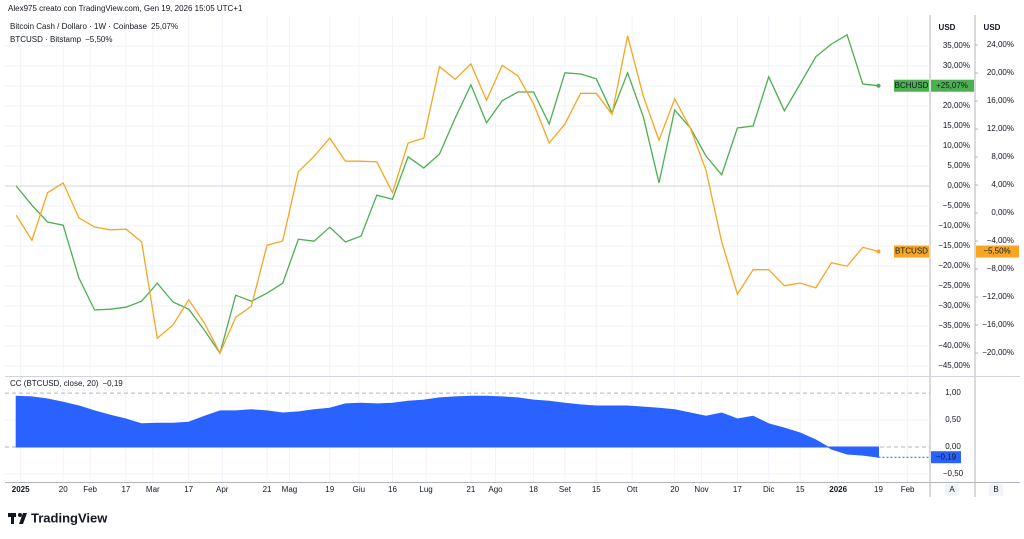 This screenshot has width=1024, height=539. I want to click on y-tick-label: 10,00%, so click(956, 145).